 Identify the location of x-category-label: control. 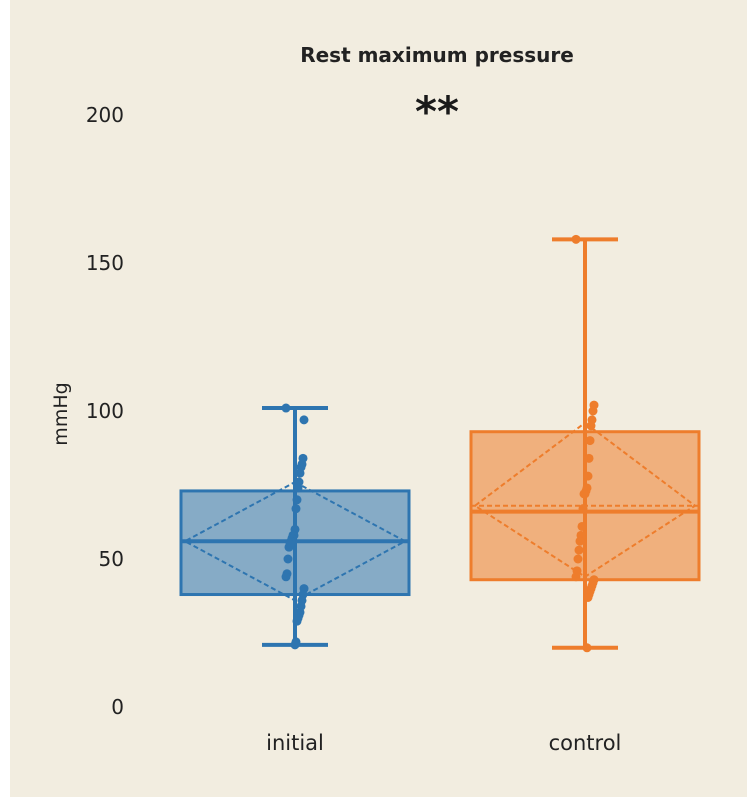
(585, 743).